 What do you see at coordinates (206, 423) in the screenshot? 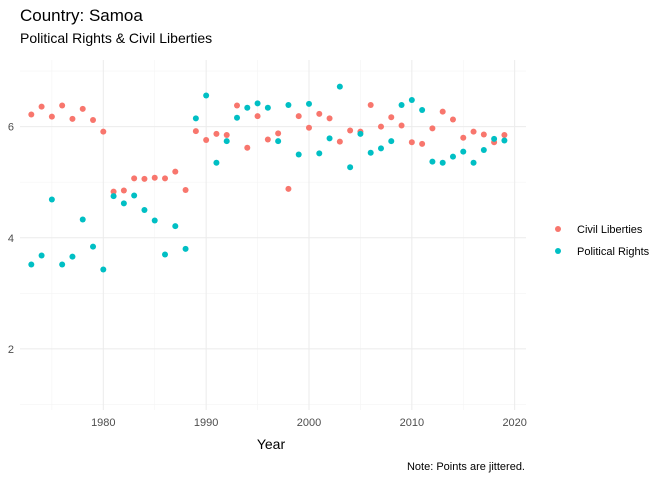
I see `x-tick-label: 1990` at bounding box center [206, 423].